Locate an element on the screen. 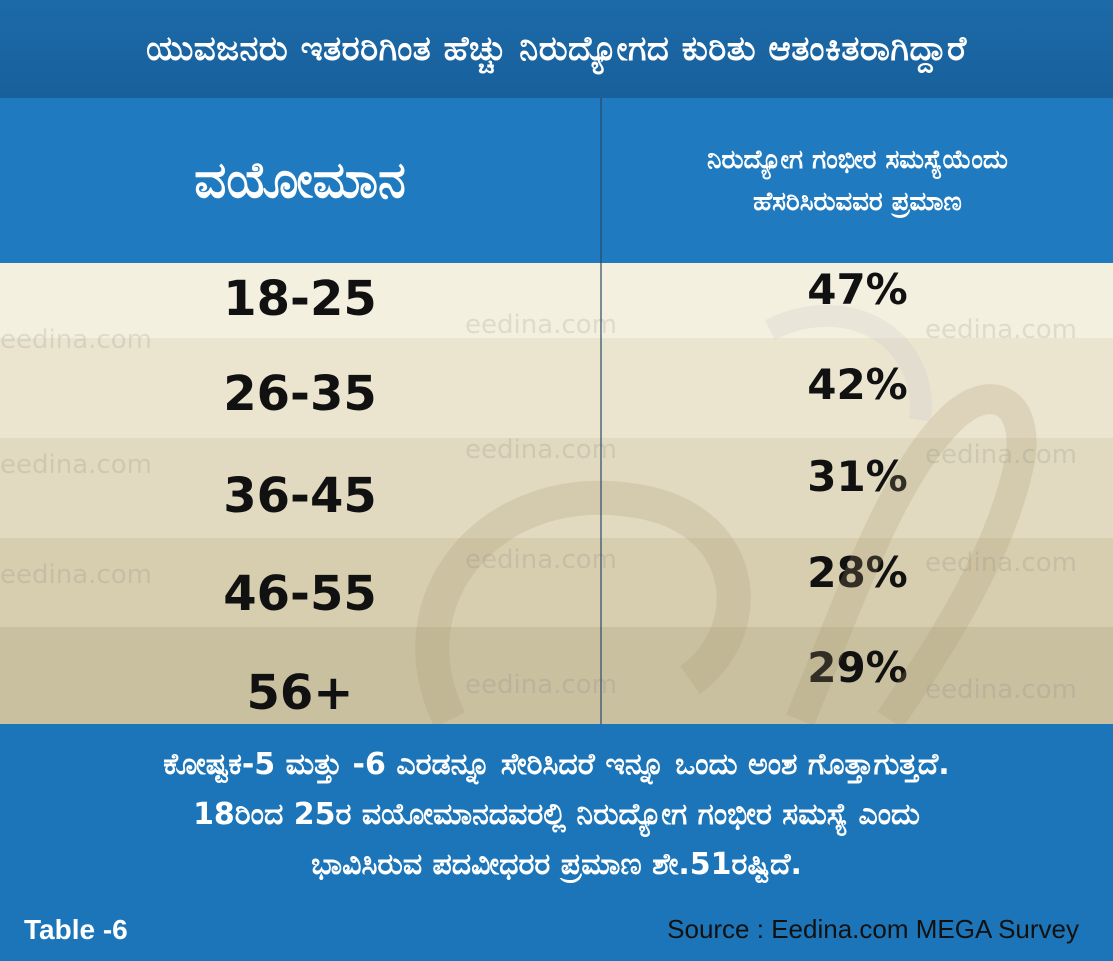 Image resolution: width=1113 pixels, height=961 pixels. table-row: 26-35 42% is located at coordinates (556, 388).